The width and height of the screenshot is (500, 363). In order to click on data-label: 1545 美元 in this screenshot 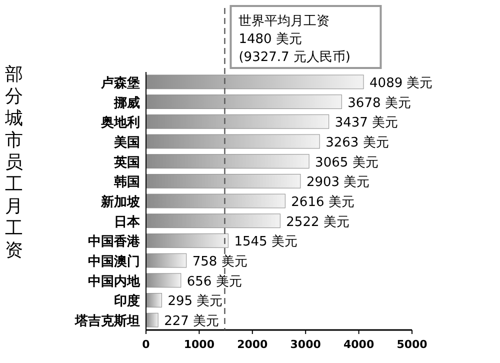, I will do `click(266, 242)`.